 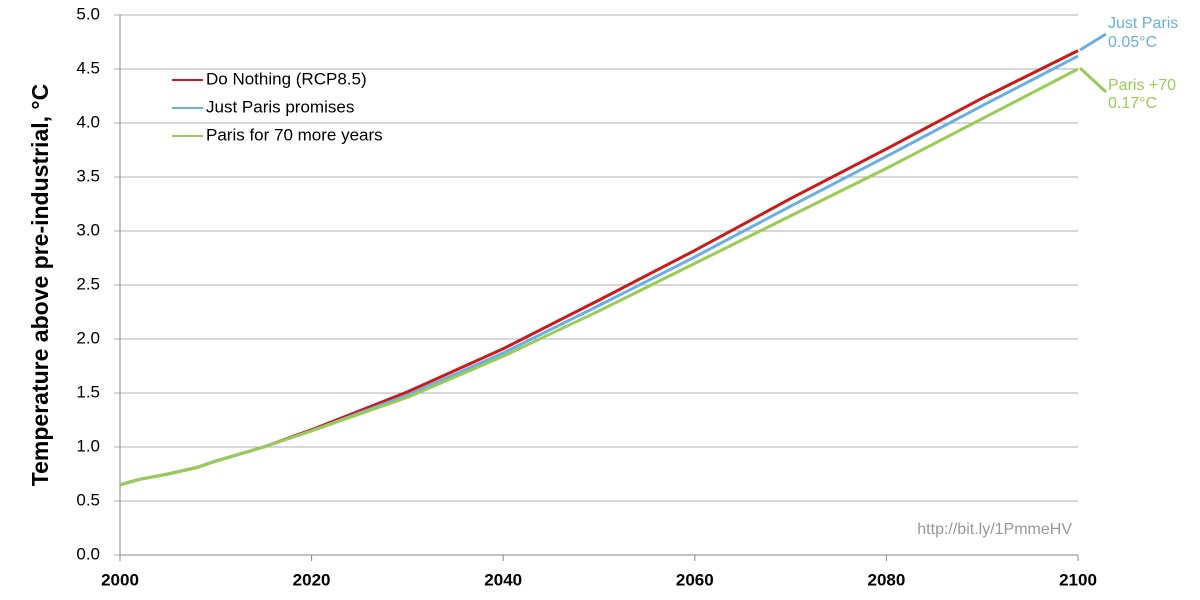 What do you see at coordinates (88, 499) in the screenshot?
I see `y-tick-label: 0.5` at bounding box center [88, 499].